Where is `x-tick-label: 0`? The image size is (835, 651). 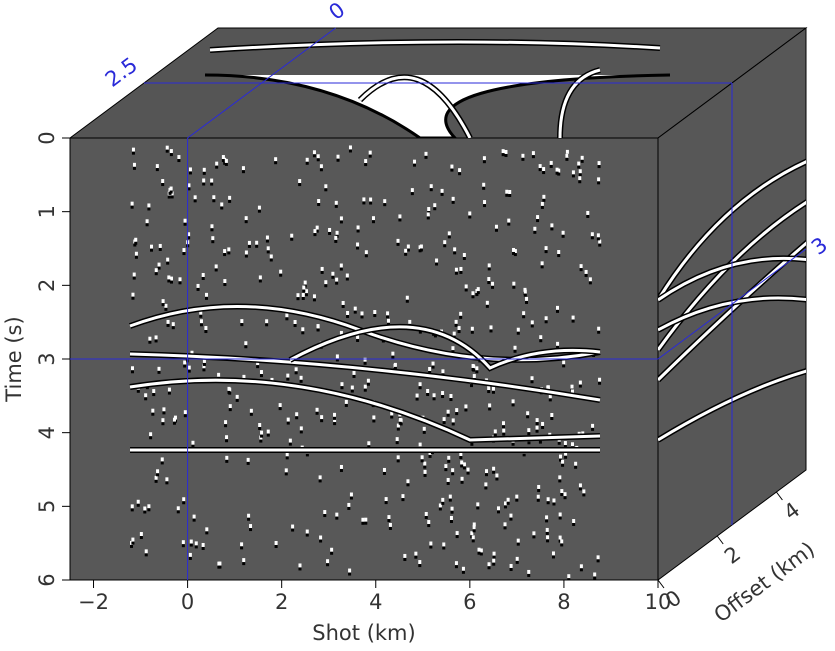 x-tick-label: 0 is located at coordinates (187, 602).